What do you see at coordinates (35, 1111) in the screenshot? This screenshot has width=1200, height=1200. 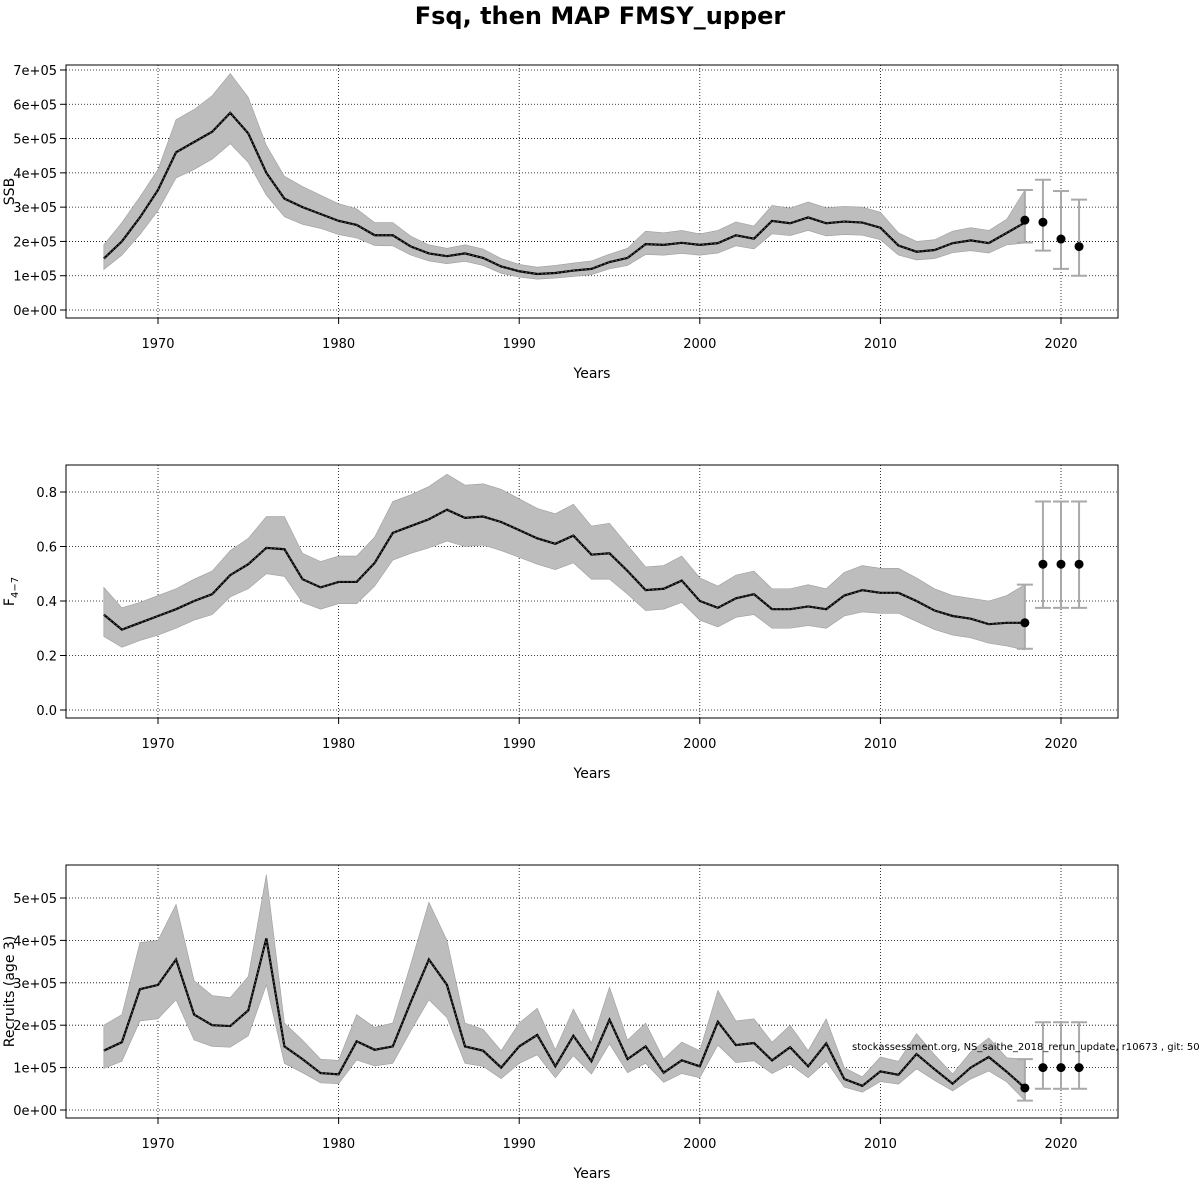 I see `y-tick-label-recruits-0: 0e+00` at bounding box center [35, 1111].